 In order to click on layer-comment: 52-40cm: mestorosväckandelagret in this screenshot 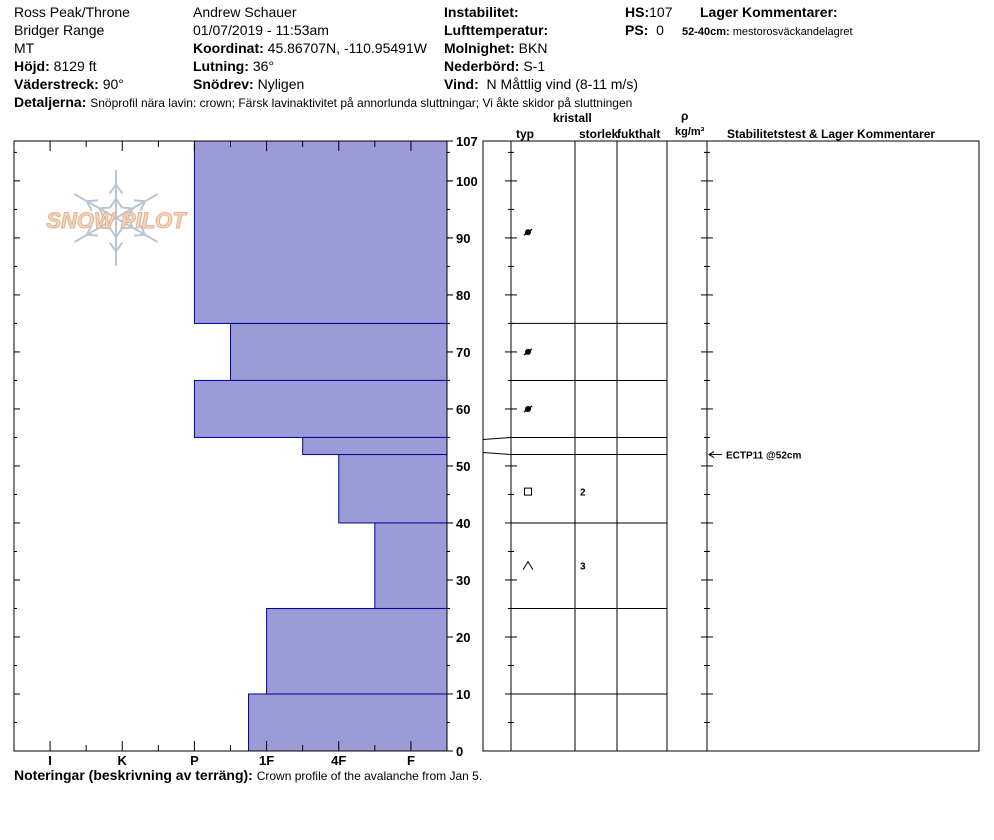, I will do `click(767, 32)`.